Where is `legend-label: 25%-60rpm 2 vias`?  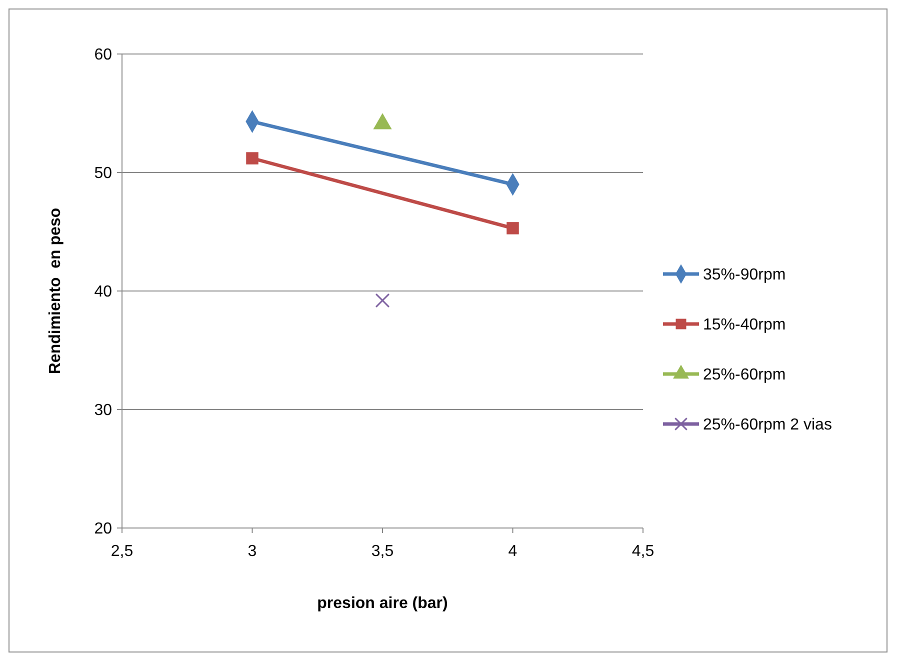 legend-label: 25%-60rpm 2 vias is located at coordinates (767, 425).